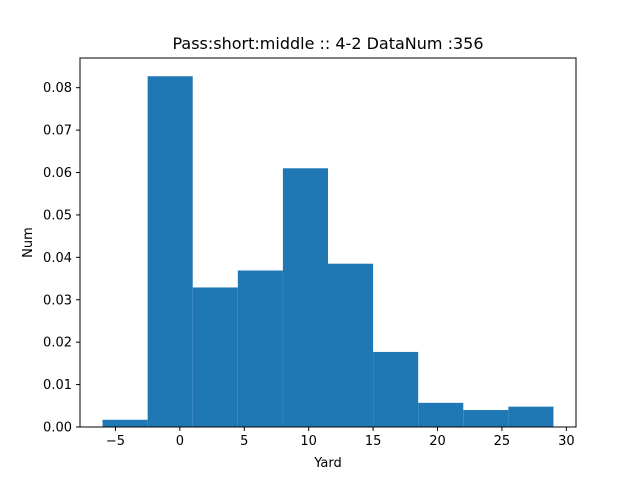  What do you see at coordinates (566, 441) in the screenshot?
I see `x-tick-label: 30` at bounding box center [566, 441].